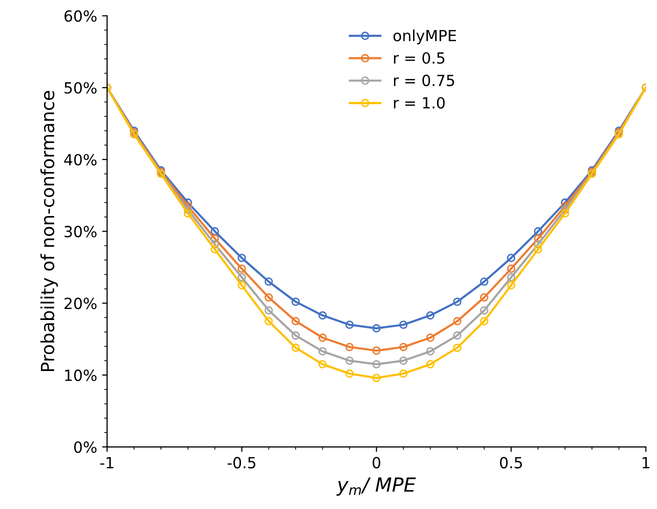  Describe the element at coordinates (81, 376) in the screenshot. I see `y-tick-label: 10%` at that location.